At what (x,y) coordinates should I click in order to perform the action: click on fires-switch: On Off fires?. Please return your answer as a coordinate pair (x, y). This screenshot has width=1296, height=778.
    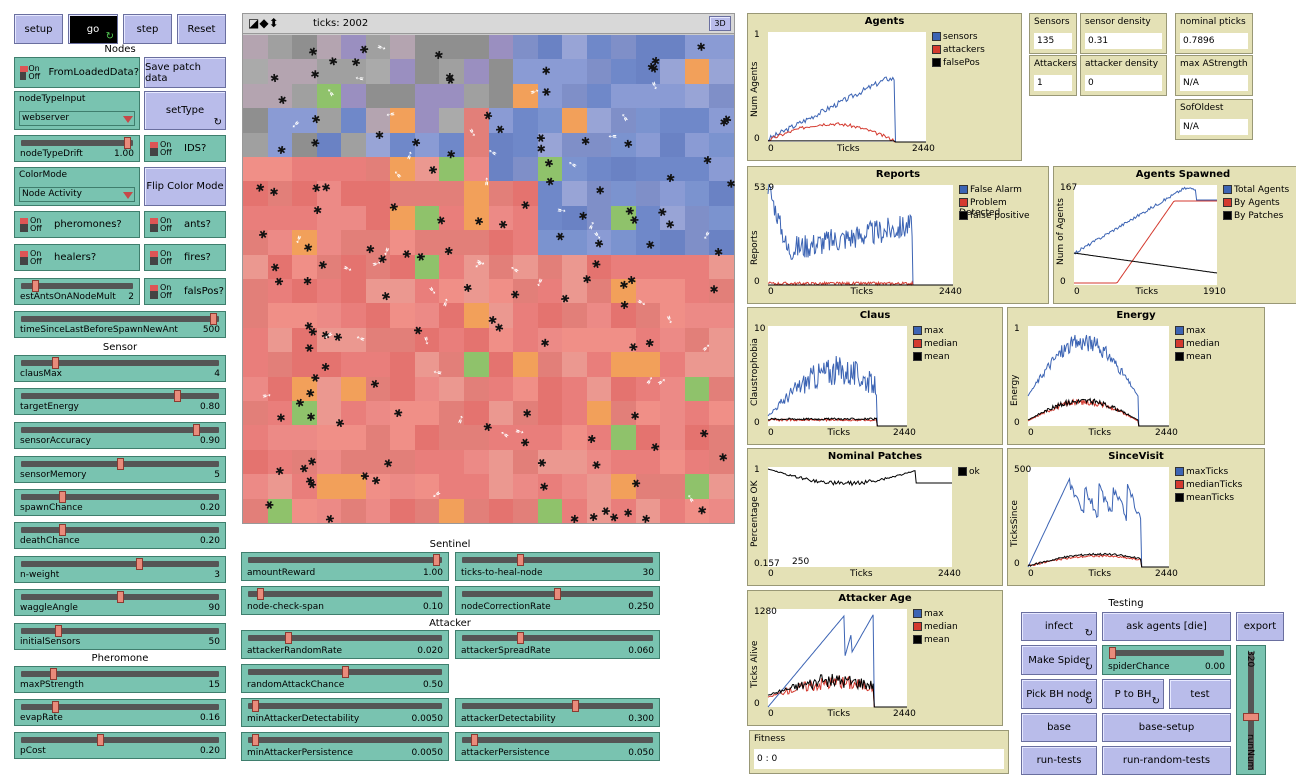
    Looking at the image, I should click on (185, 257).